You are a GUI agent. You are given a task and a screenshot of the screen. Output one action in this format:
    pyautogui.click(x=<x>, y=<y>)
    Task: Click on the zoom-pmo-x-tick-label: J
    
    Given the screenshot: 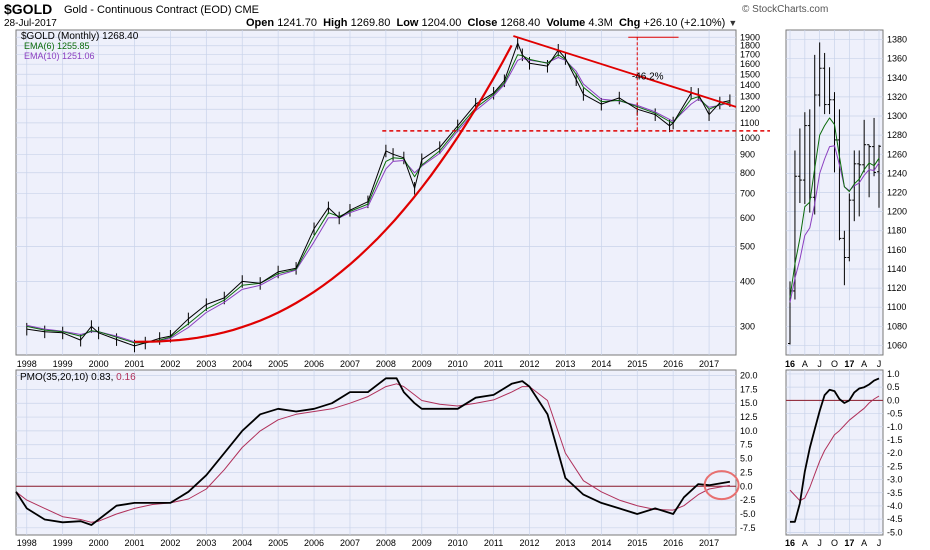 What is the action you would take?
    pyautogui.click(x=879, y=543)
    